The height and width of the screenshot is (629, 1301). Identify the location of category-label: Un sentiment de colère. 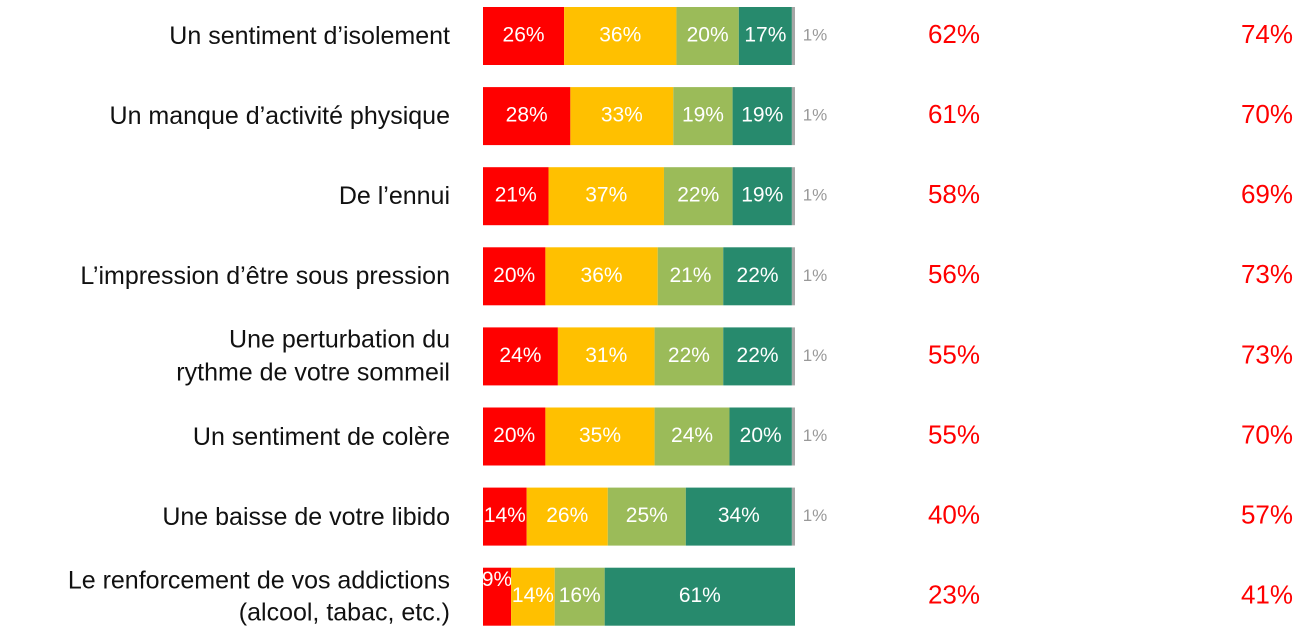
(321, 436).